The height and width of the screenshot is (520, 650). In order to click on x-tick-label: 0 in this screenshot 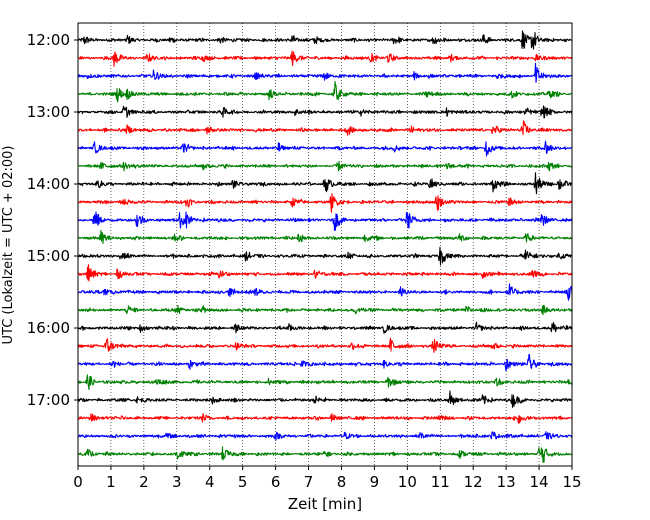, I will do `click(78, 482)`.